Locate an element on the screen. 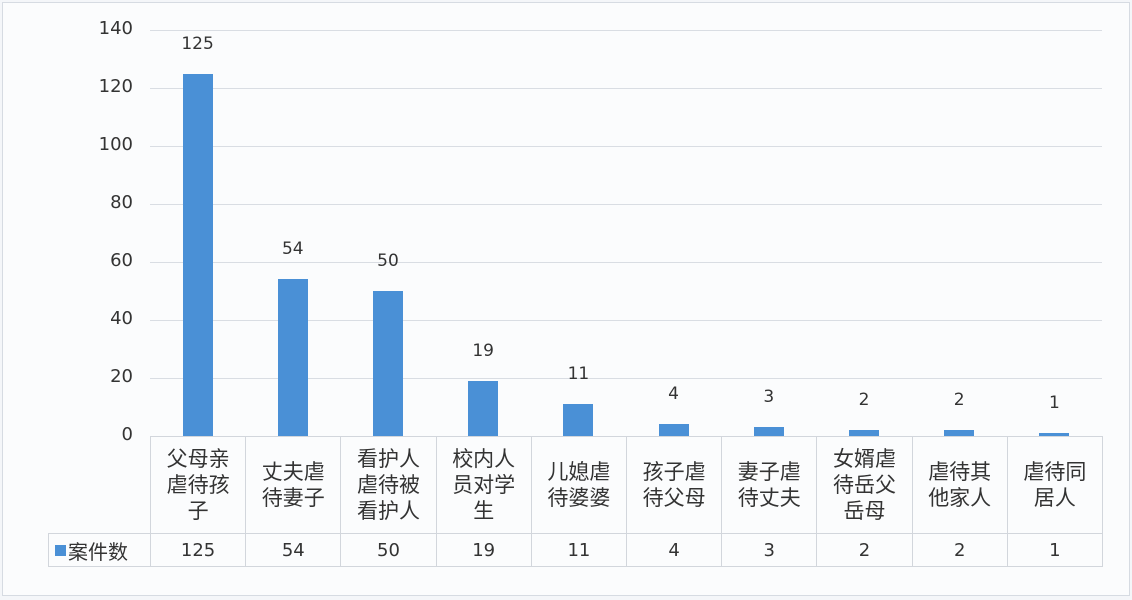 This screenshot has height=600, width=1132. y-tick-label: 100 is located at coordinates (115, 144).